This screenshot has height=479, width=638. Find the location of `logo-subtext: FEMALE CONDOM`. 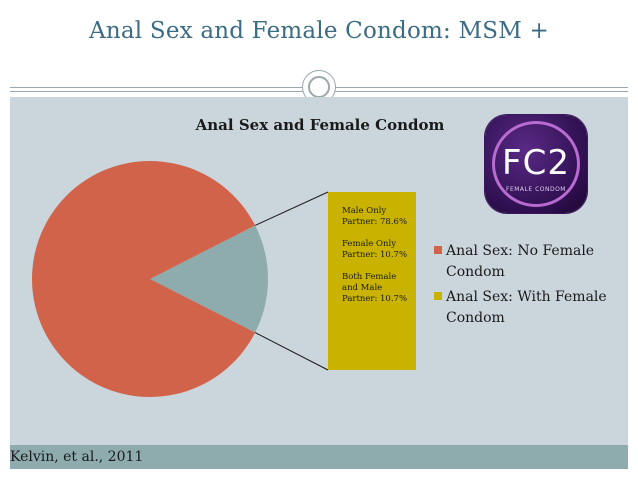

logo-subtext: FEMALE CONDOM is located at coordinates (536, 189).